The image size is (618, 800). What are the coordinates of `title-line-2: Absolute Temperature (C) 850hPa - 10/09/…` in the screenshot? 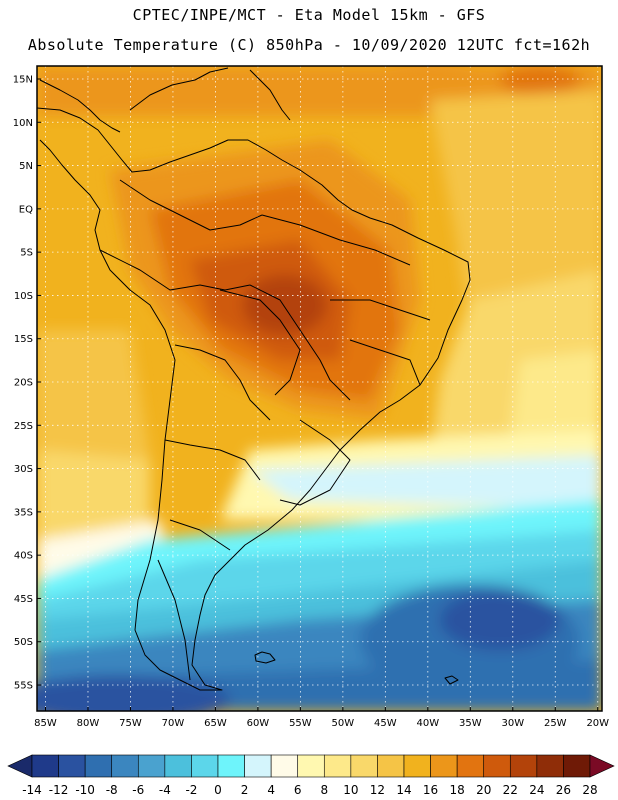 It's located at (309, 45).